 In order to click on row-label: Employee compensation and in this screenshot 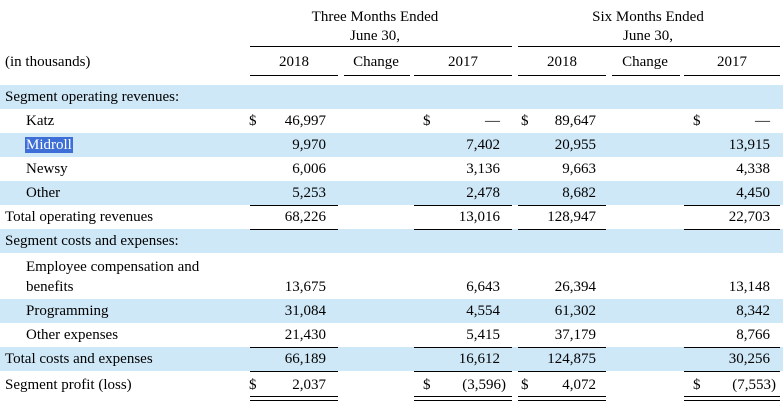, I will do `click(113, 267)`.